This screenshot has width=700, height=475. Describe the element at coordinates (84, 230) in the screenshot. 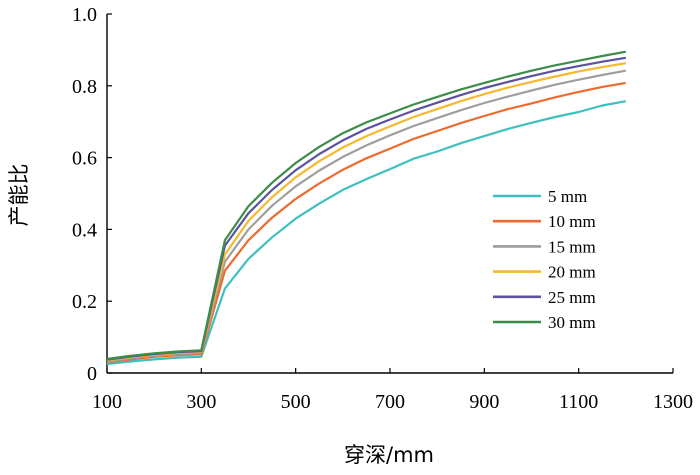

I see `y-tick-label: 0.4` at that location.